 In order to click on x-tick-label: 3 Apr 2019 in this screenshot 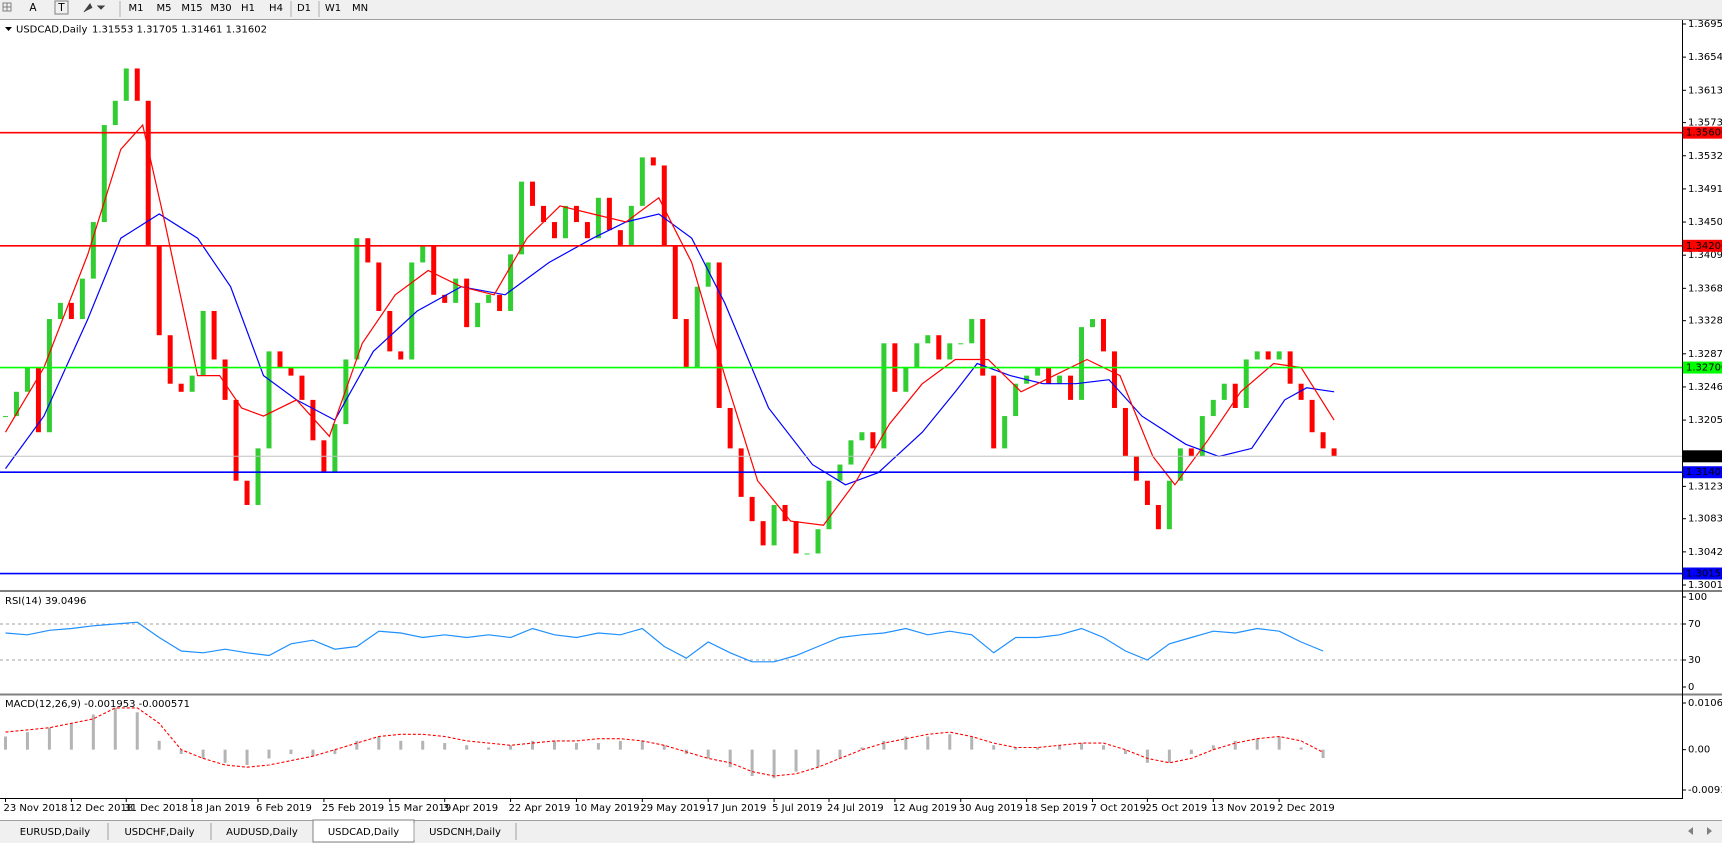, I will do `click(470, 808)`.